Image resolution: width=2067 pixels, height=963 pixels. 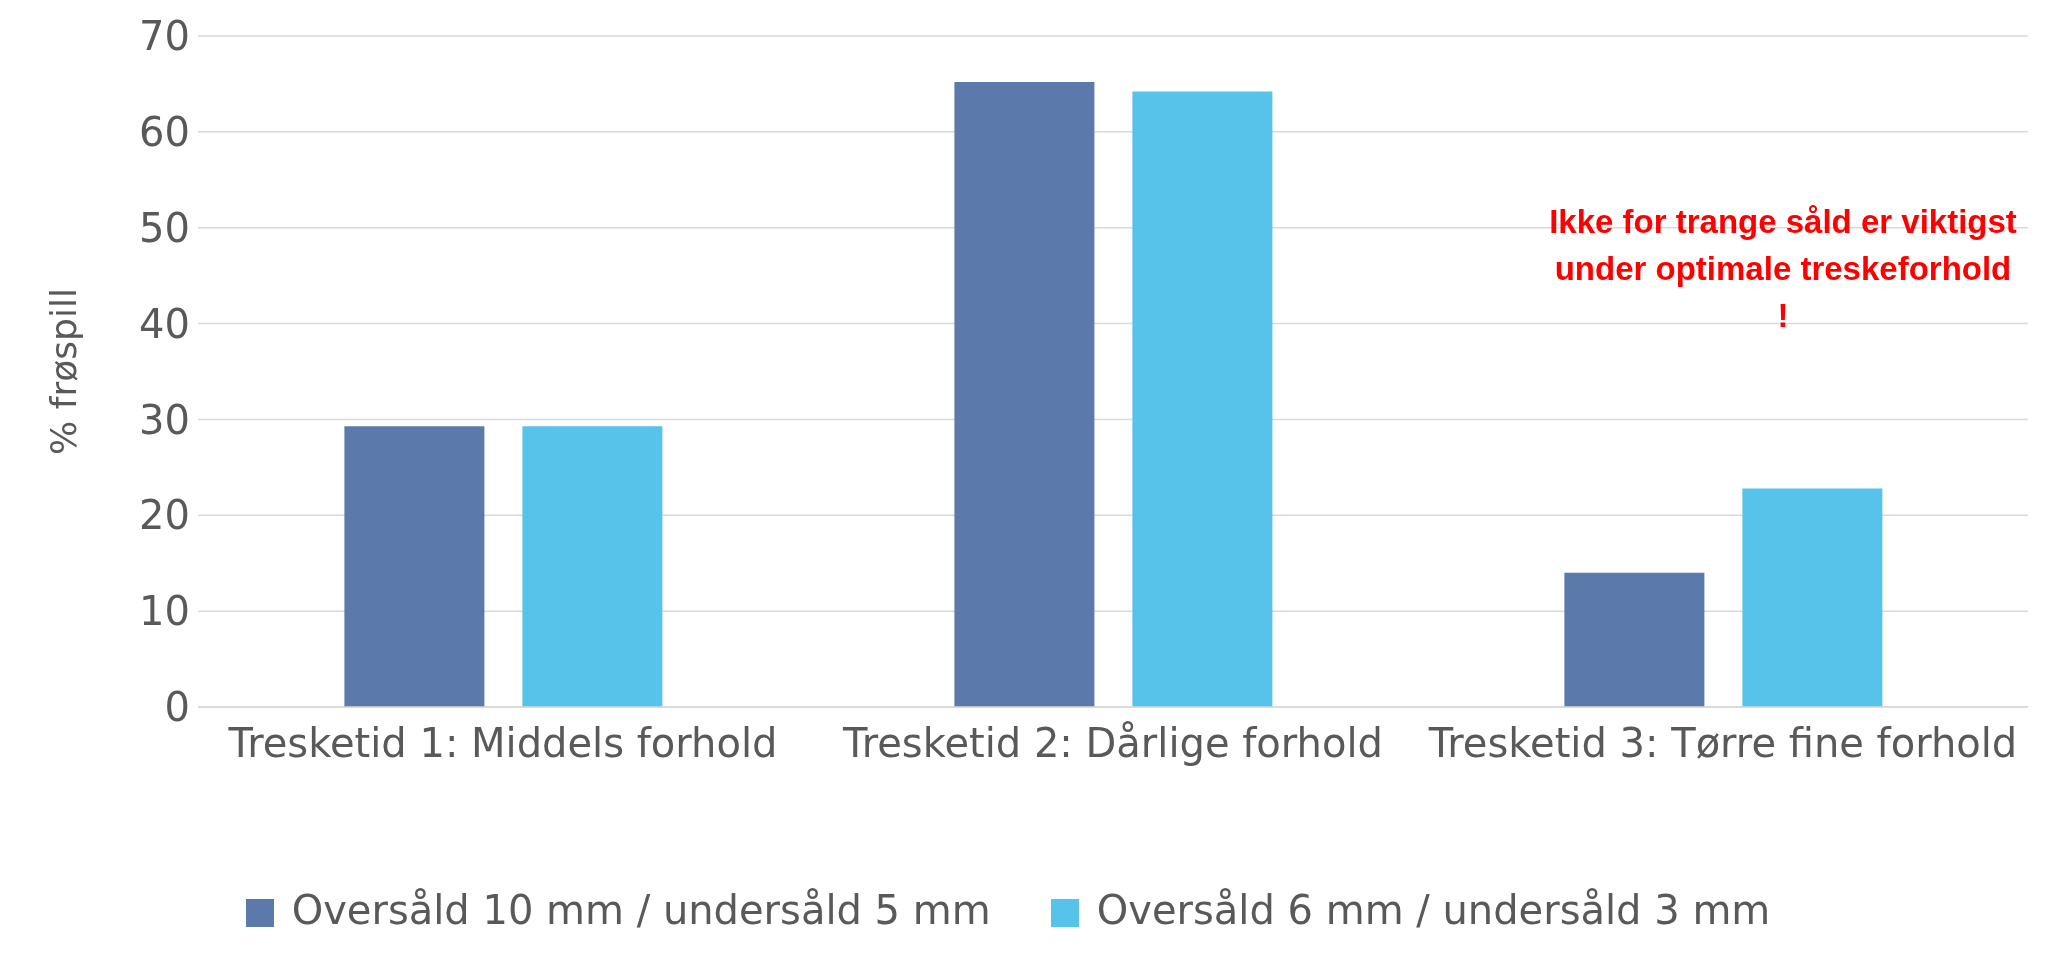 I want to click on x-tick-label: Tresketid 2: Dårlige forhold, so click(x=1112, y=743).